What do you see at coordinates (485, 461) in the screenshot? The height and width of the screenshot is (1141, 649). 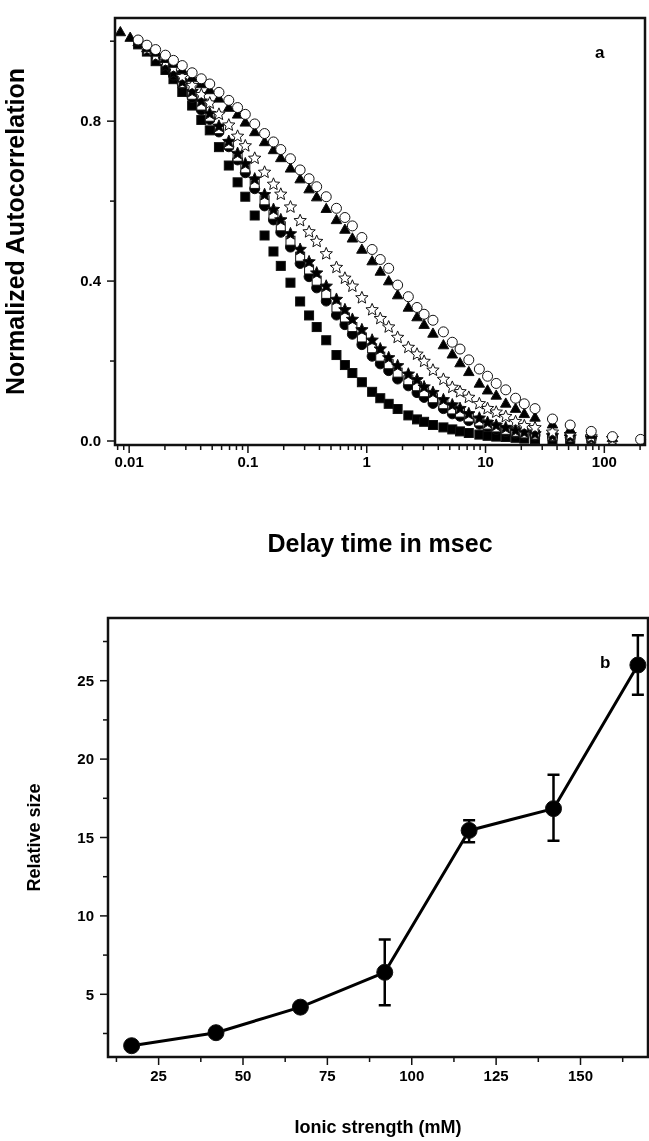 I see `x-tick-label: 10` at bounding box center [485, 461].